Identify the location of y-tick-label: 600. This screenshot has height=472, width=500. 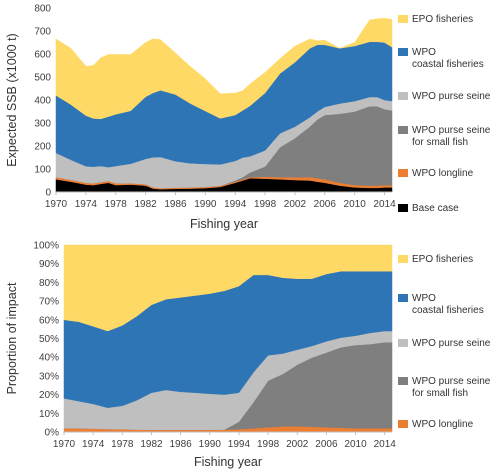
(42, 55).